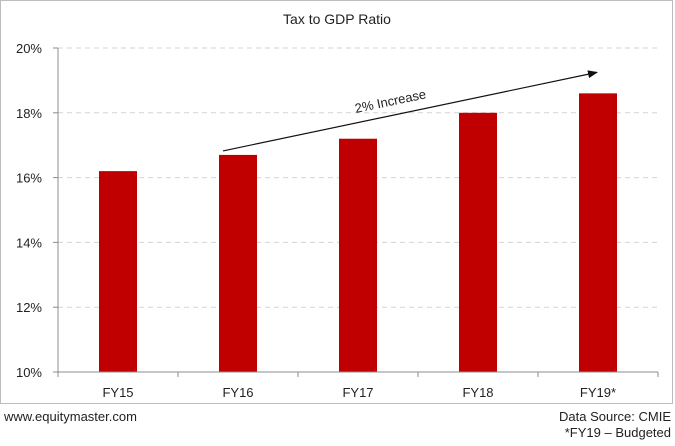 The image size is (675, 446). Describe the element at coordinates (238, 263) in the screenshot. I see `bar-fy16` at that location.